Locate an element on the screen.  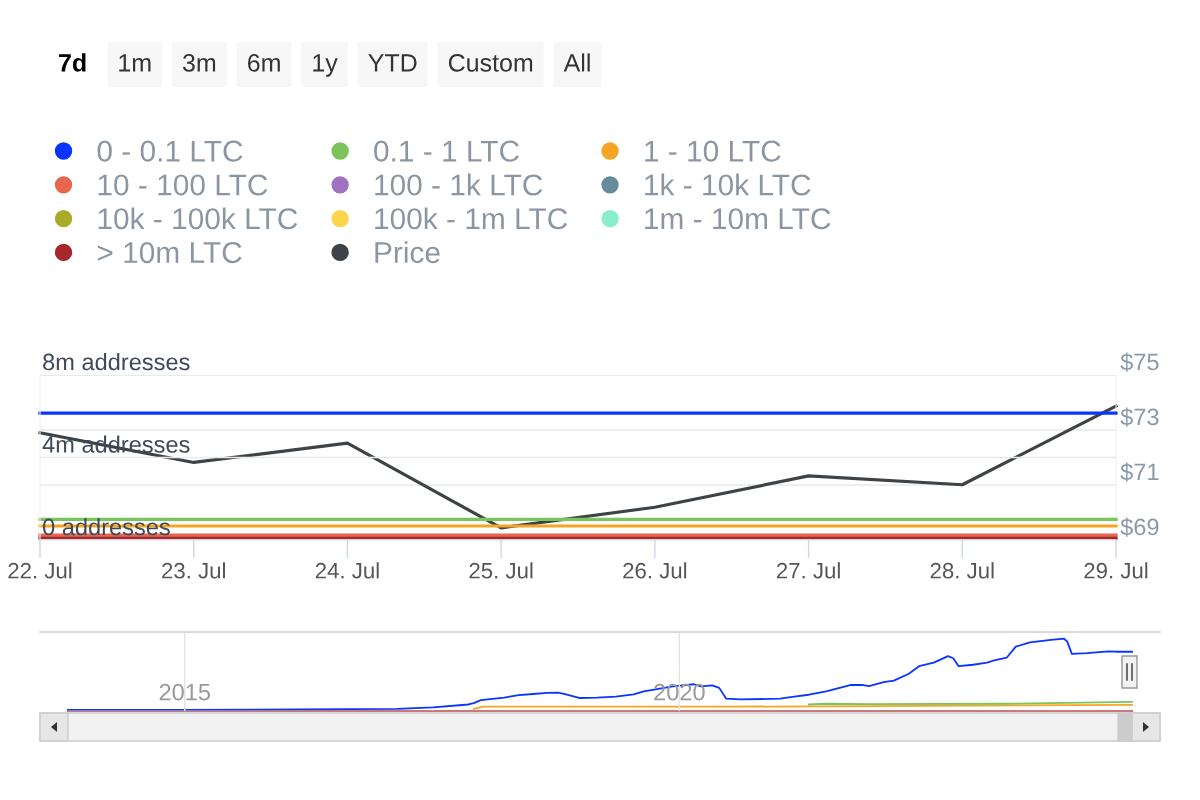
y2-tick-label: $71 is located at coordinates (1139, 472).